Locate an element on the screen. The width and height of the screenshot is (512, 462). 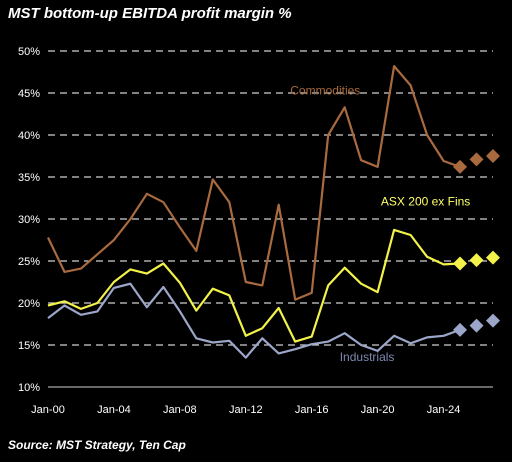
y-tick-label: 40% is located at coordinates (29, 136).